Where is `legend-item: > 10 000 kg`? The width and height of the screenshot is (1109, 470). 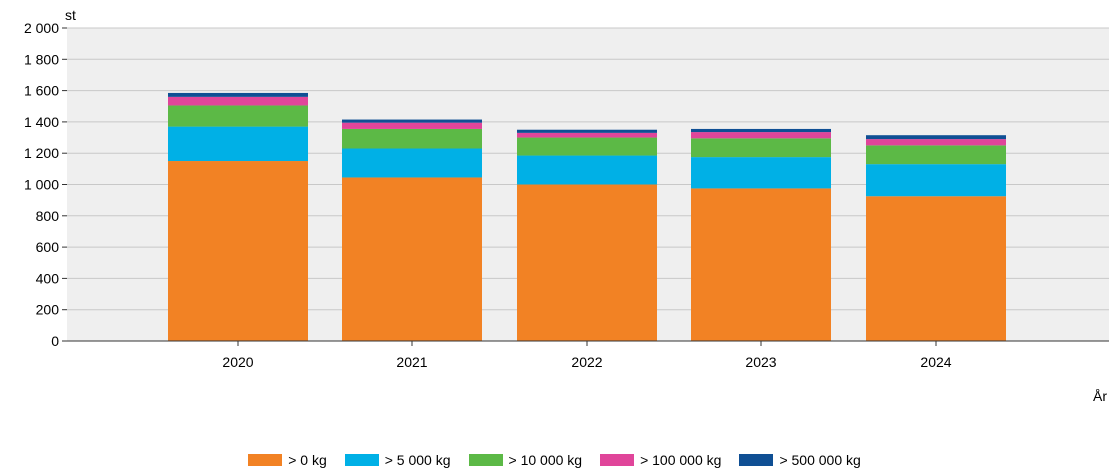 legend-item: > 10 000 kg is located at coordinates (525, 460).